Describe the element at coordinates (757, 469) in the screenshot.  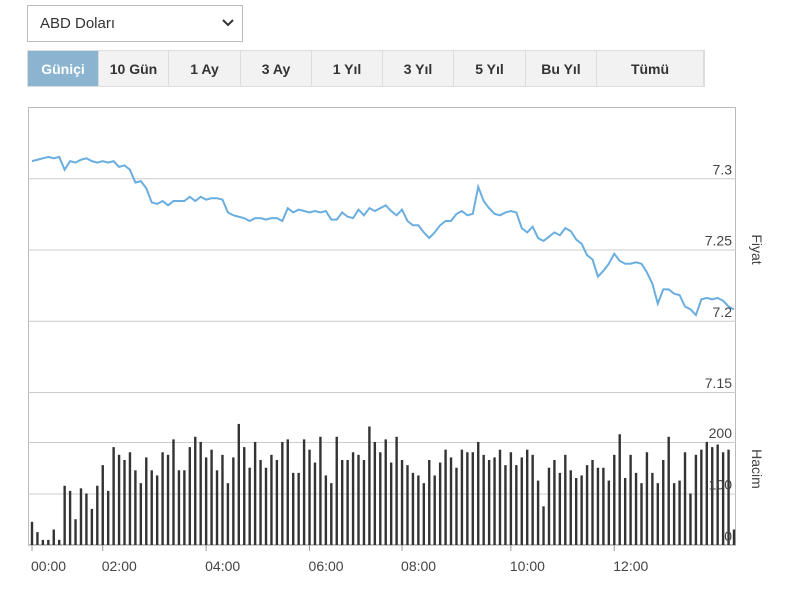
I see `axis-title: Hacim` at that location.